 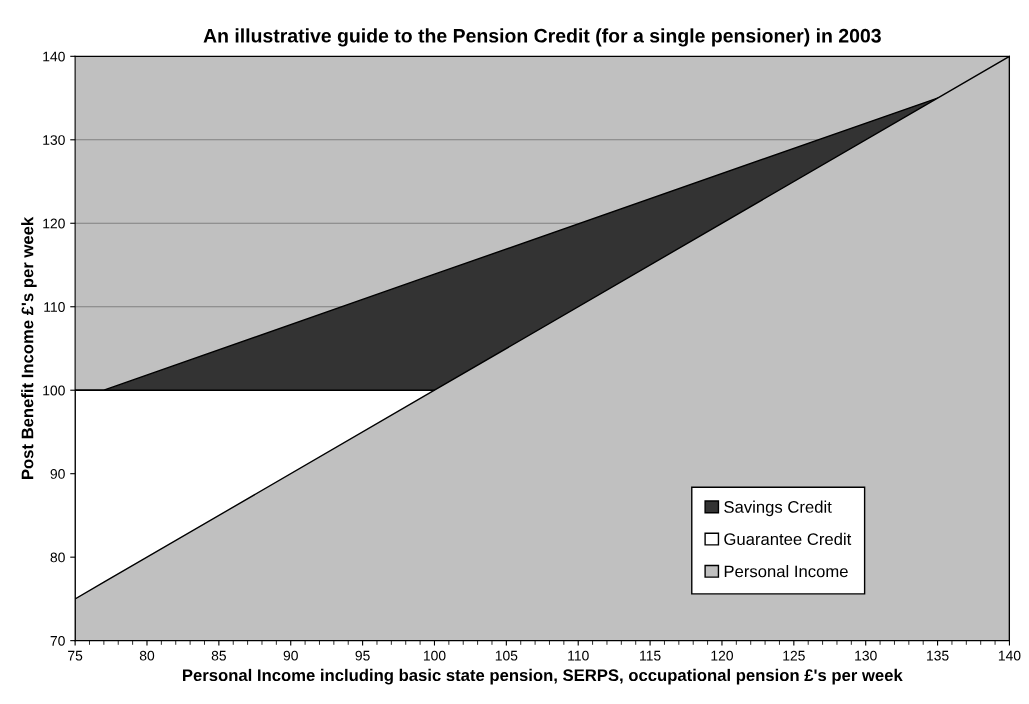 What do you see at coordinates (57, 640) in the screenshot?
I see `y-tick-label: 70` at bounding box center [57, 640].